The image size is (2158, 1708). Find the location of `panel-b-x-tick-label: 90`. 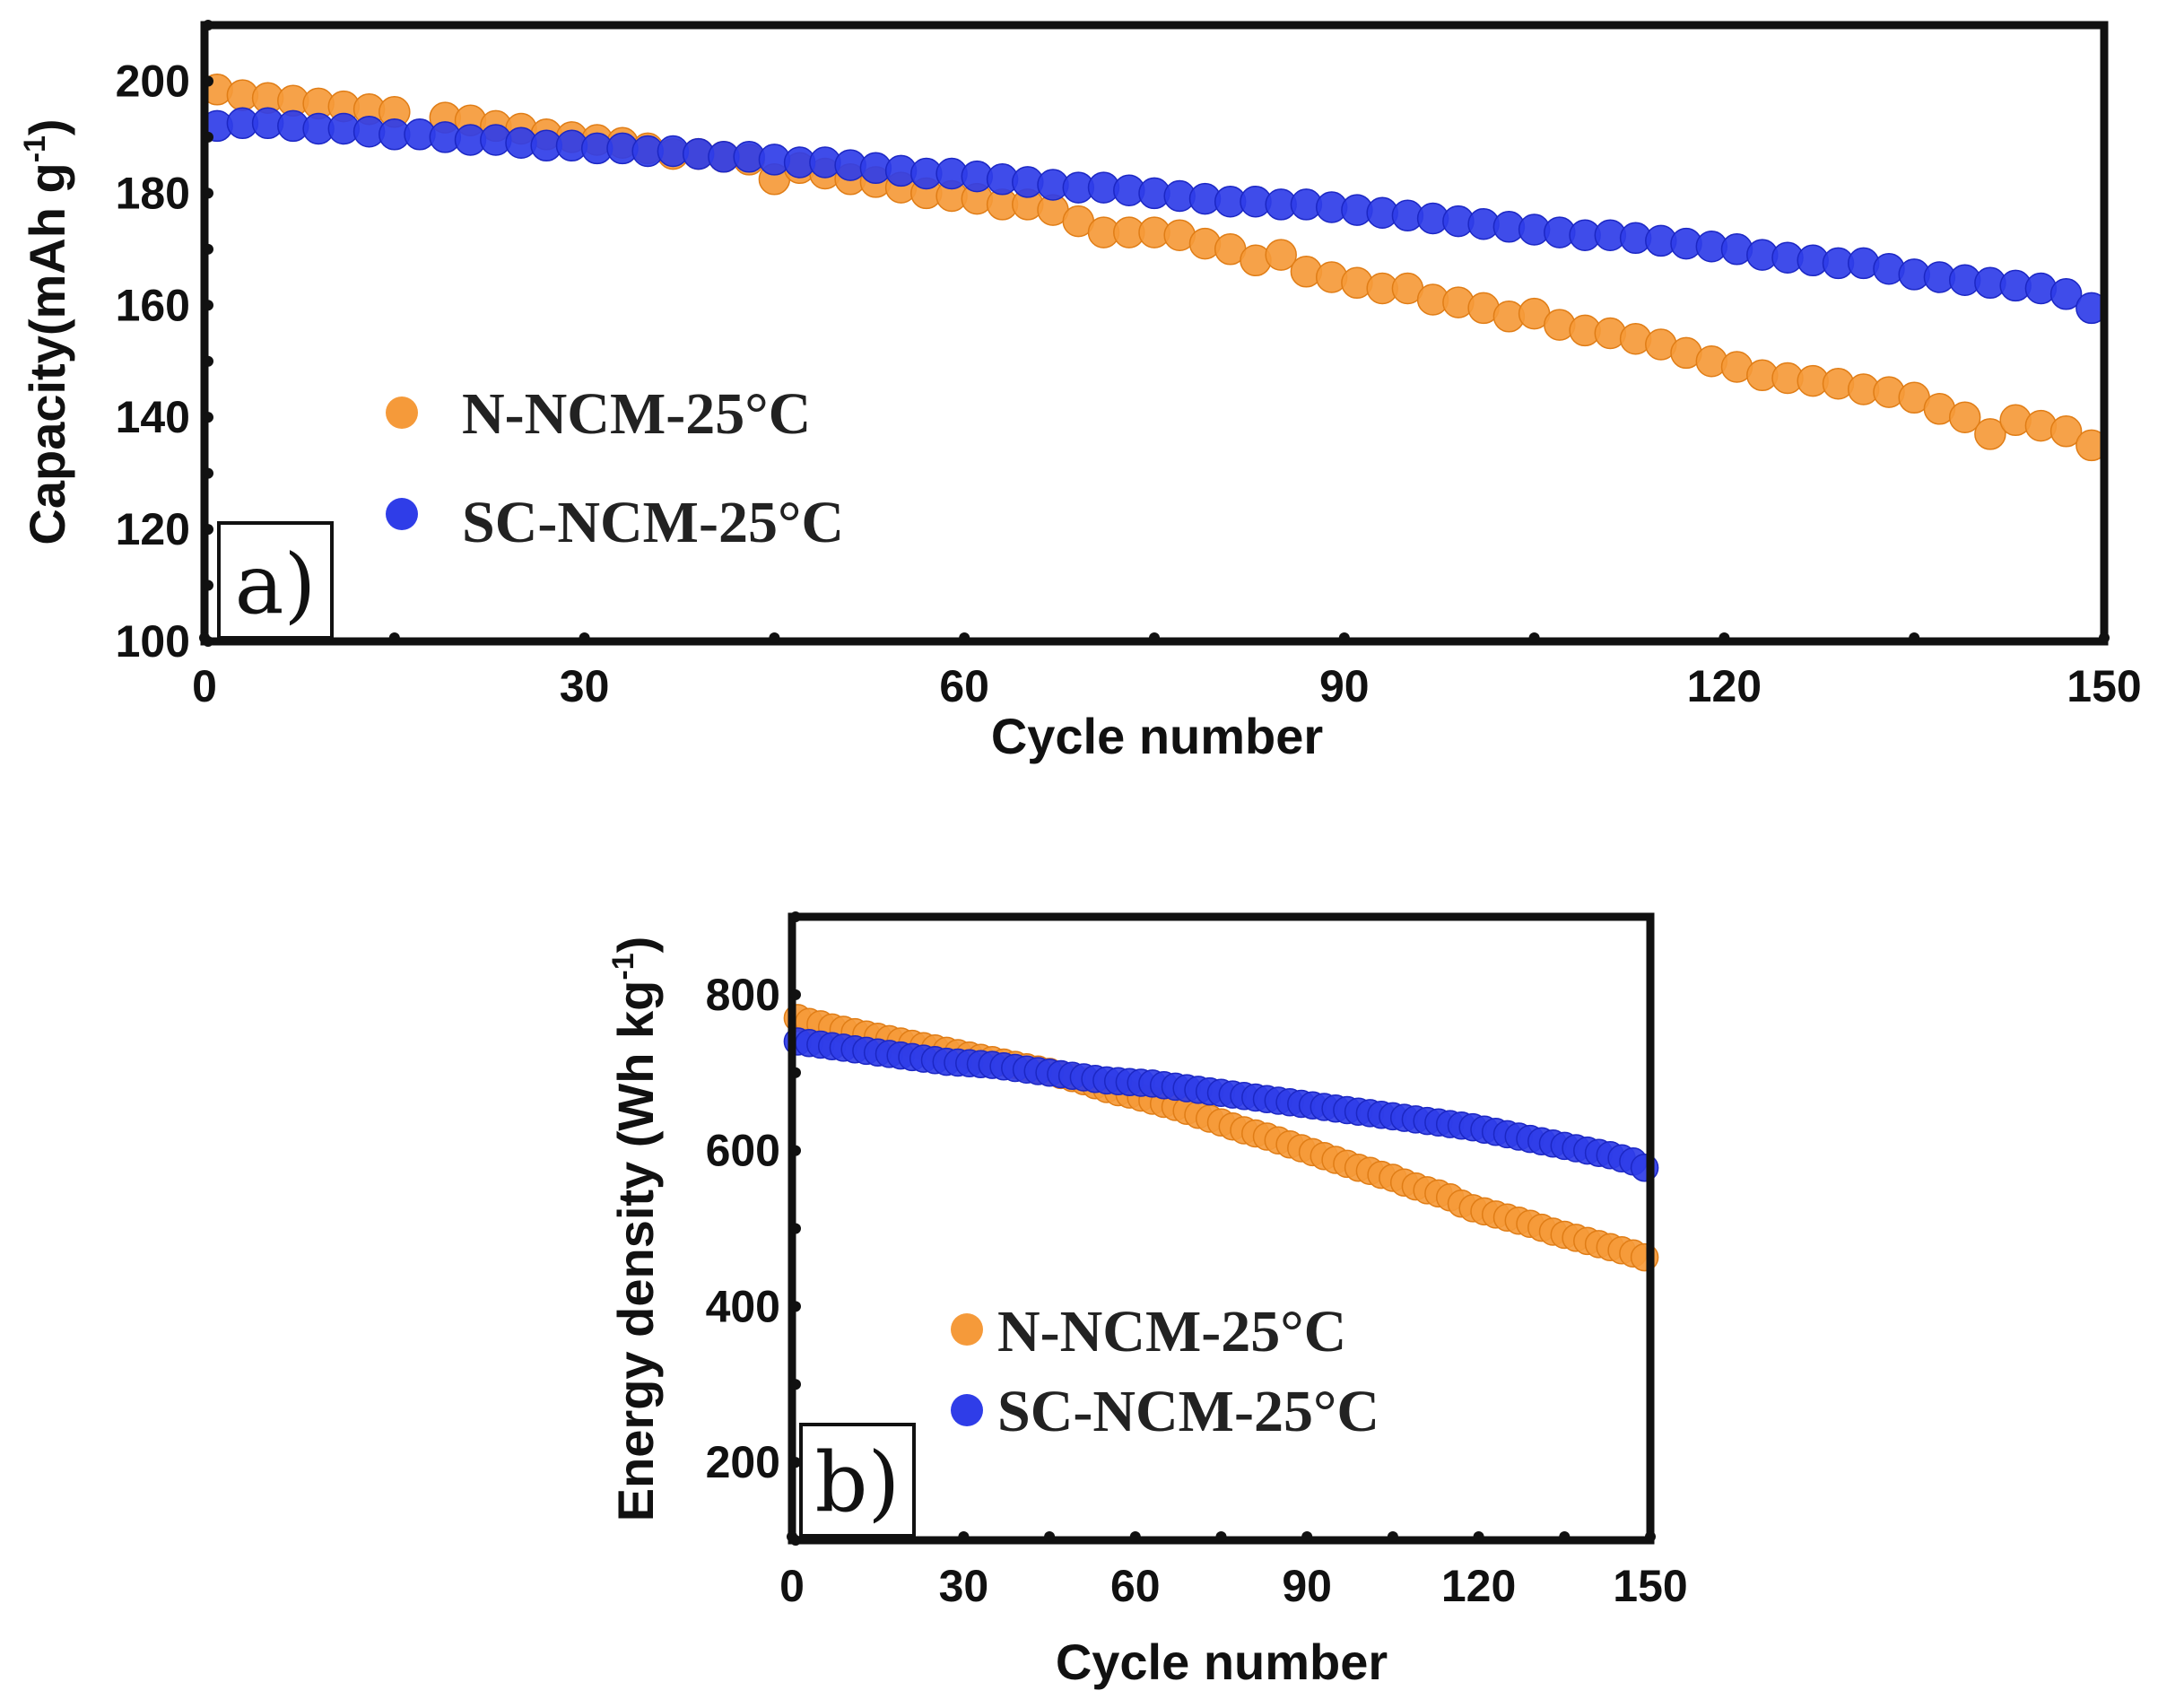

panel-b-x-tick-label: 90 is located at coordinates (1307, 1586).